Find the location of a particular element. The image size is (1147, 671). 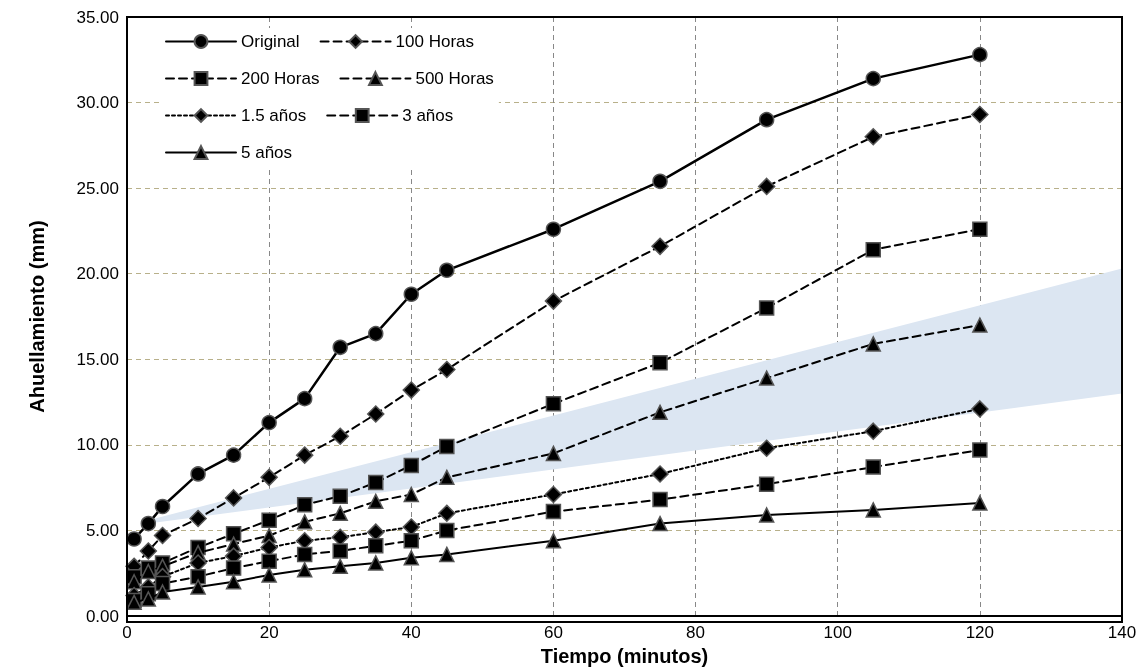

legend-label: 1.5 años is located at coordinates (274, 115).